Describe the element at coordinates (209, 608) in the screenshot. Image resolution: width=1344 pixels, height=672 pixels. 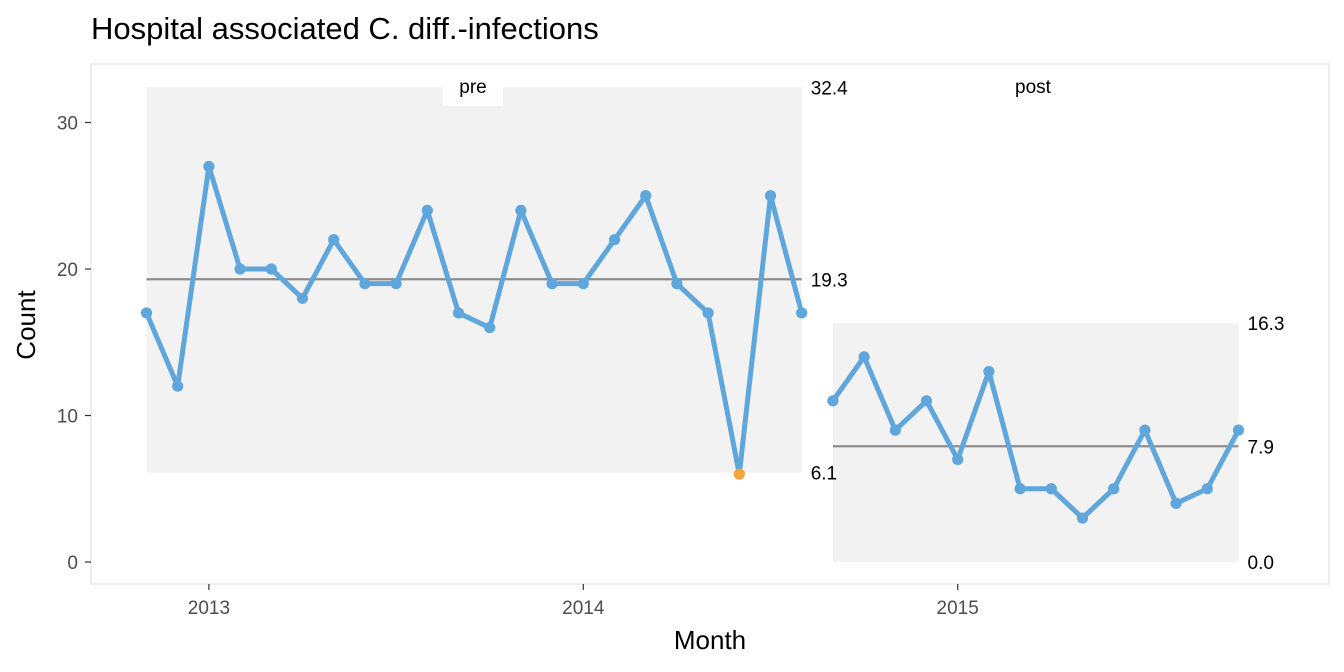
I see `x-tick-label: 2013` at that location.